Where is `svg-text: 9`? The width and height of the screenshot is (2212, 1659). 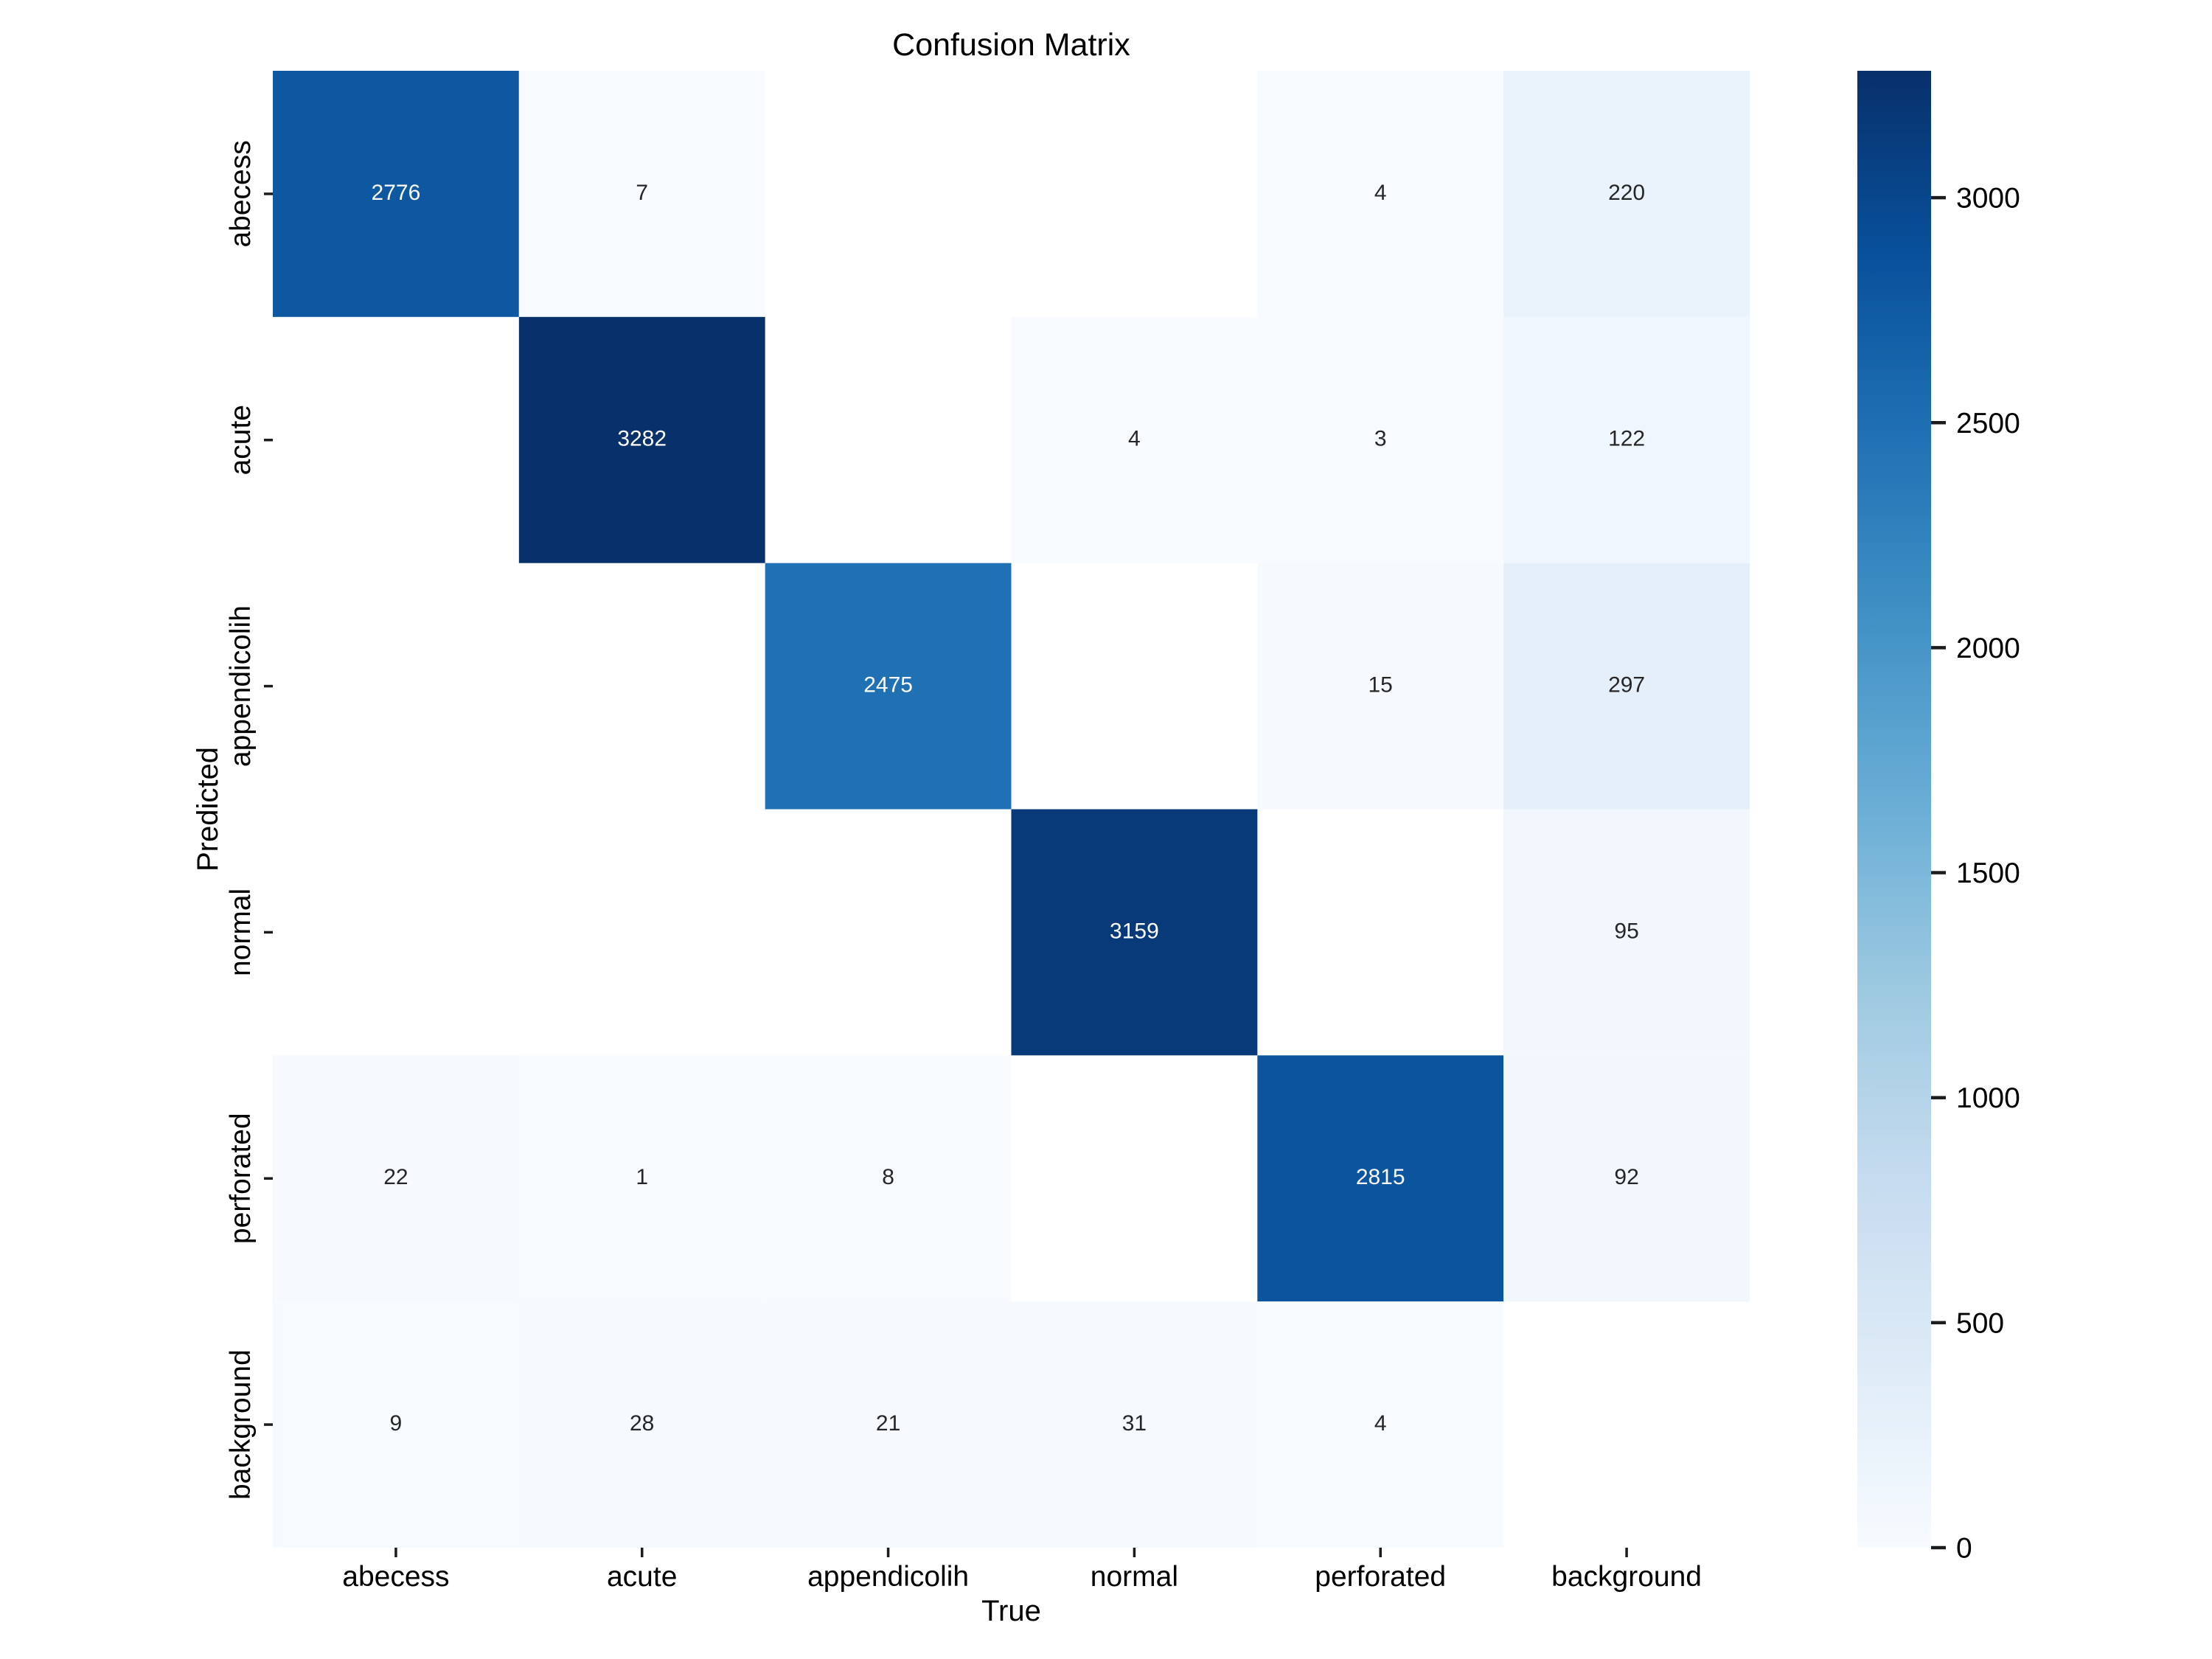
svg-text: 9 is located at coordinates (396, 1423).